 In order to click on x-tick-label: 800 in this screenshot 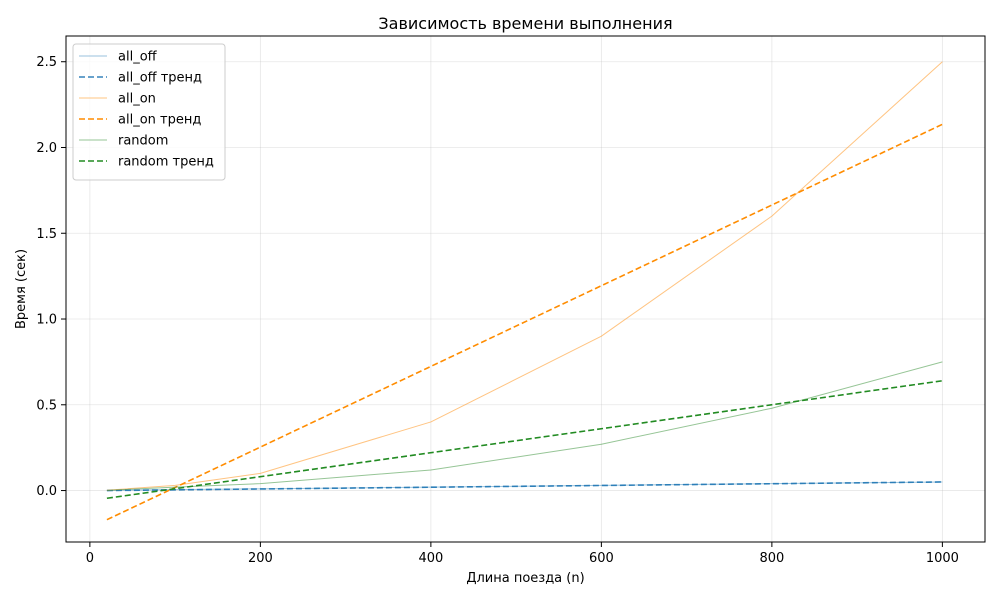, I will do `click(771, 558)`.